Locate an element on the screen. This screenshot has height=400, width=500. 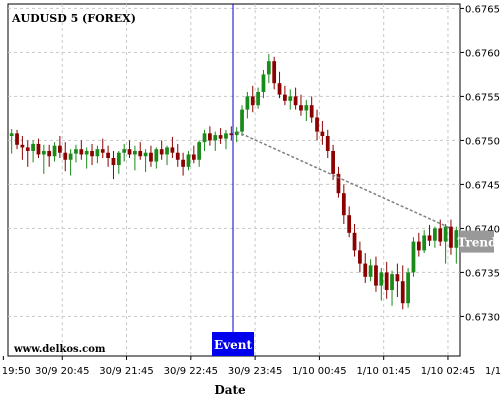
y-tick-label: 0.6745 is located at coordinates (482, 185).